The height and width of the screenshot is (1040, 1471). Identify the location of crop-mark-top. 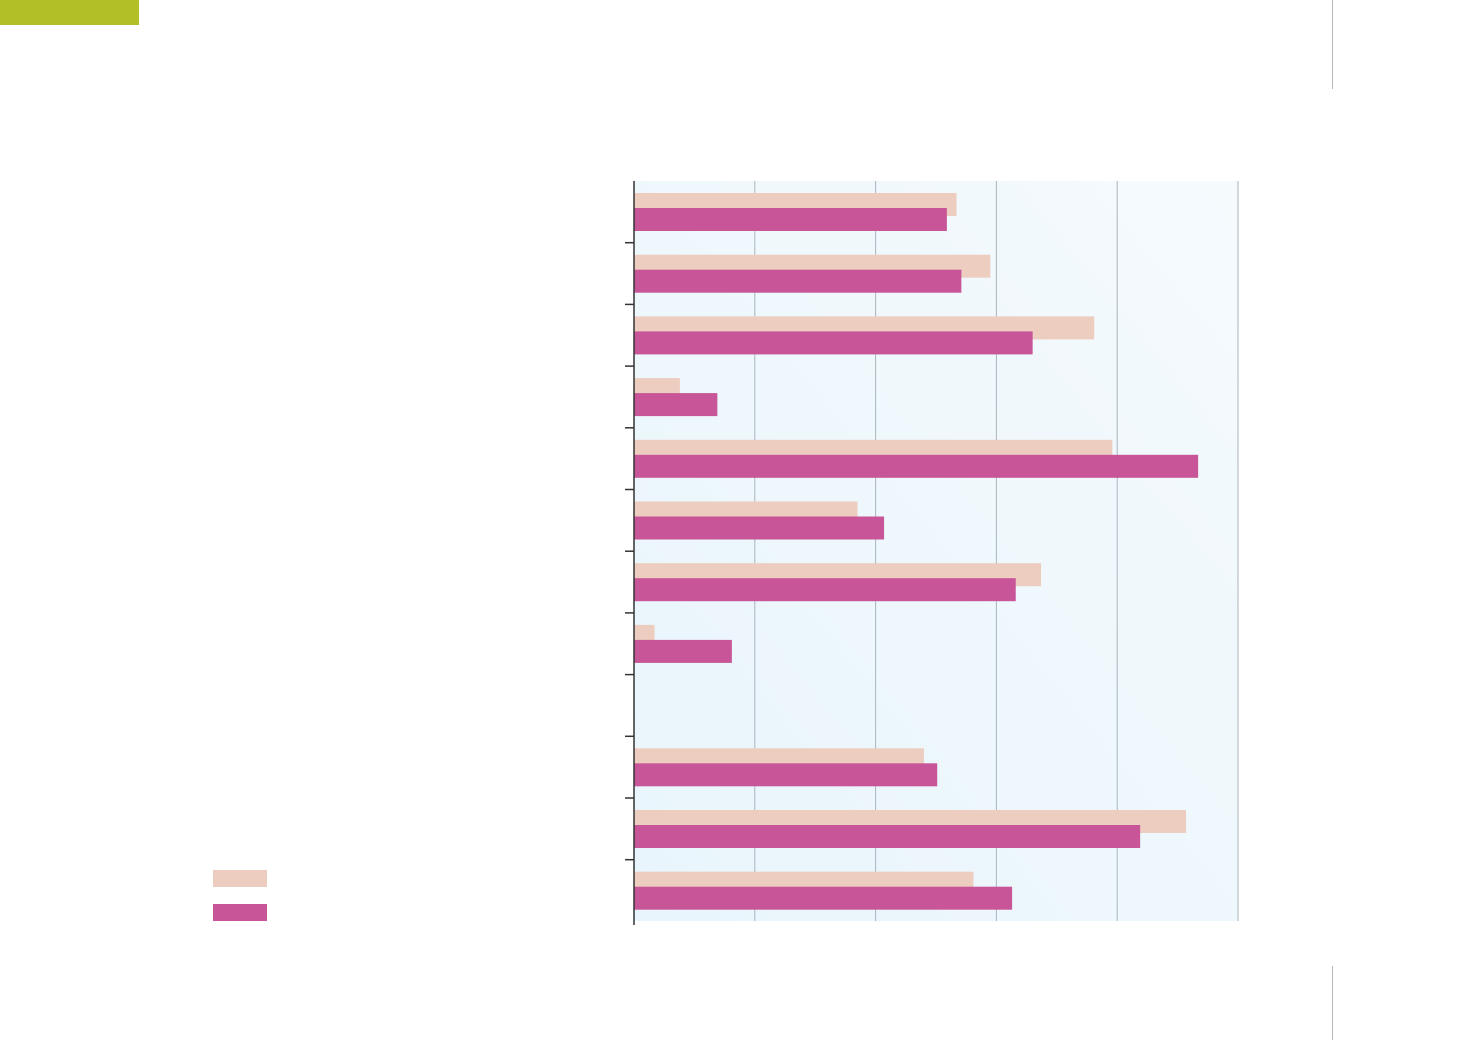
(1332, 44).